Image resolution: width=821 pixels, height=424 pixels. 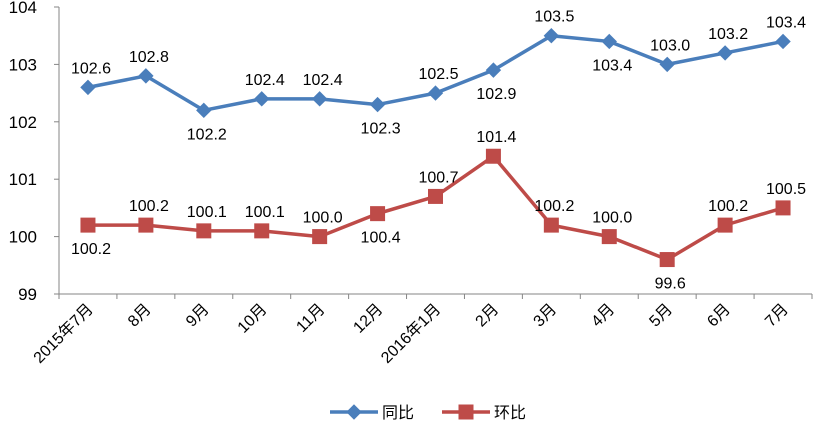 What do you see at coordinates (554, 17) in the screenshot?
I see `data-label: 103.5` at bounding box center [554, 17].